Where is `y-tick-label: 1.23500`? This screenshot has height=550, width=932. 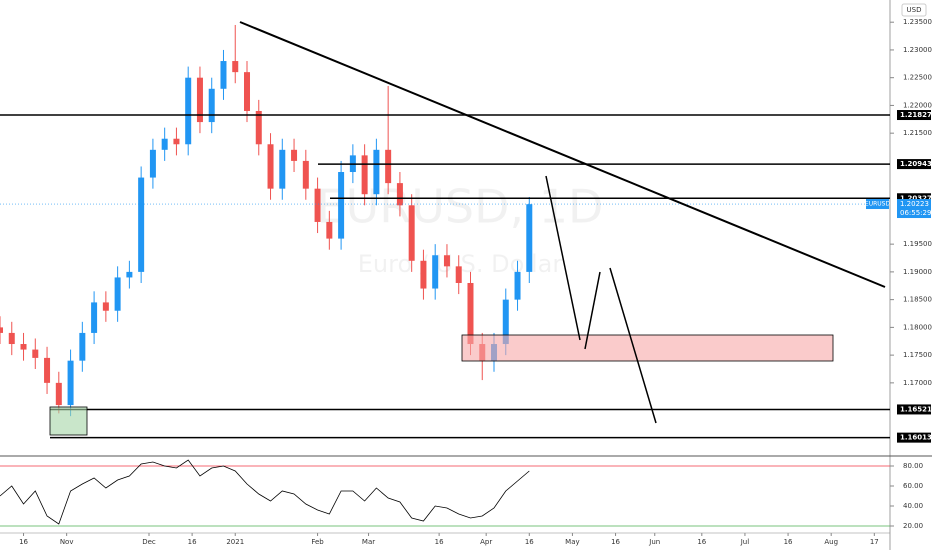 y-tick-label: 1.23500 is located at coordinates (917, 22).